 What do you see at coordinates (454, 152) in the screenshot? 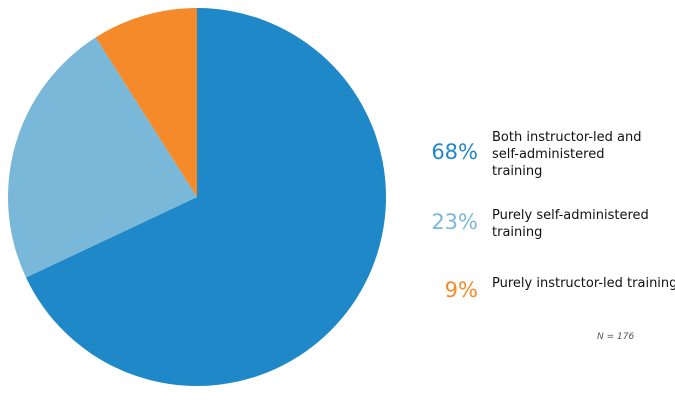
I see `value-label: 68%` at bounding box center [454, 152].